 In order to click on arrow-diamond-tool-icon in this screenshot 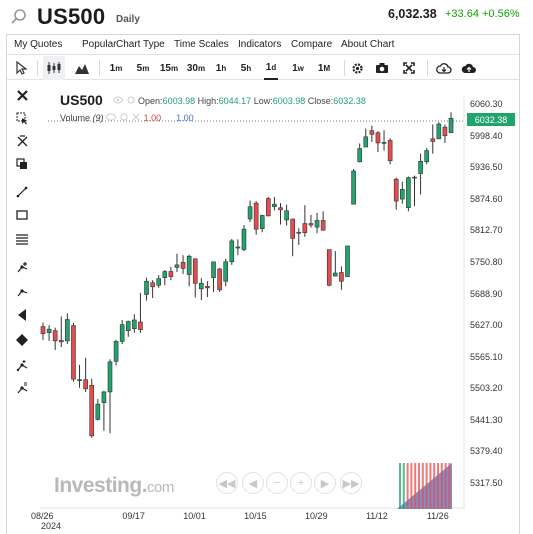, I will do `click(22, 340)`.